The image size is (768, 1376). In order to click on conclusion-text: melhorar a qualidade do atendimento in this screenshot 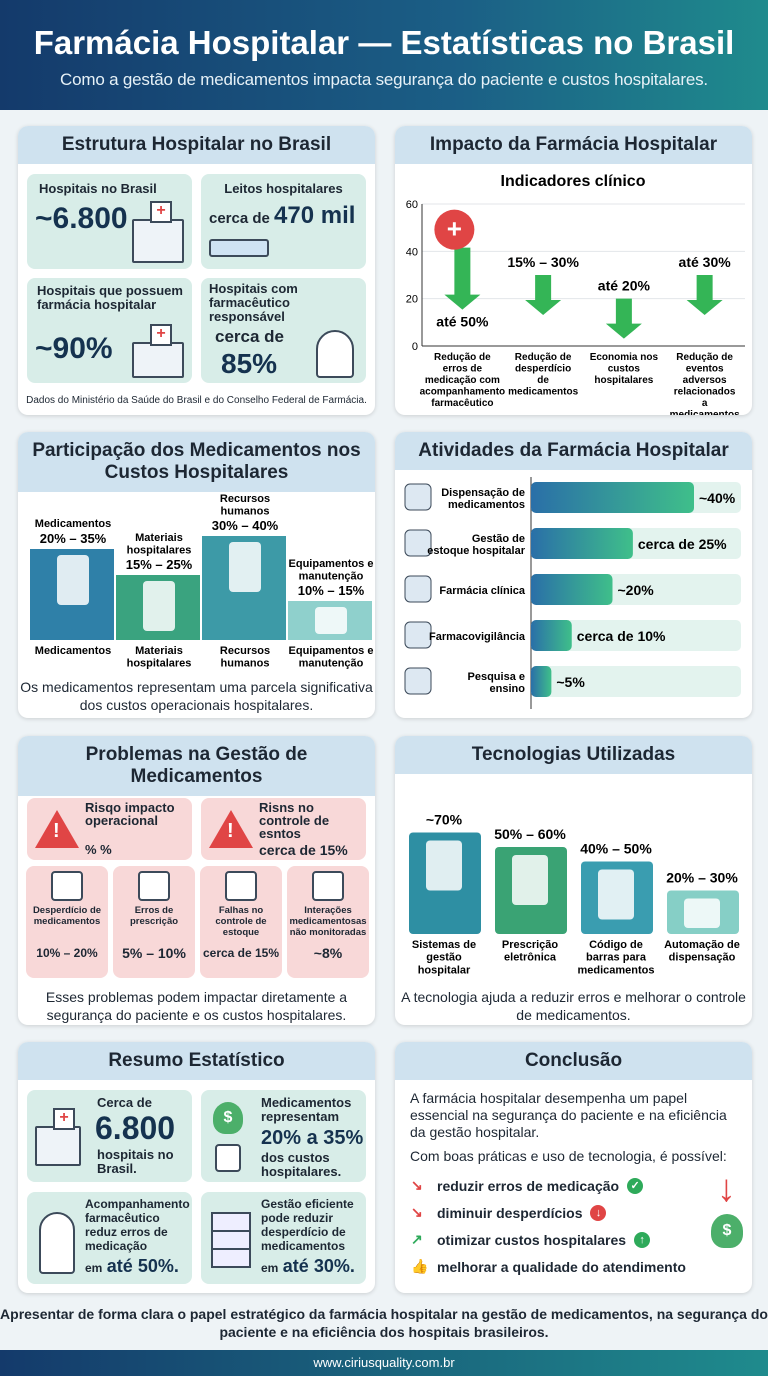, I will do `click(561, 1266)`.